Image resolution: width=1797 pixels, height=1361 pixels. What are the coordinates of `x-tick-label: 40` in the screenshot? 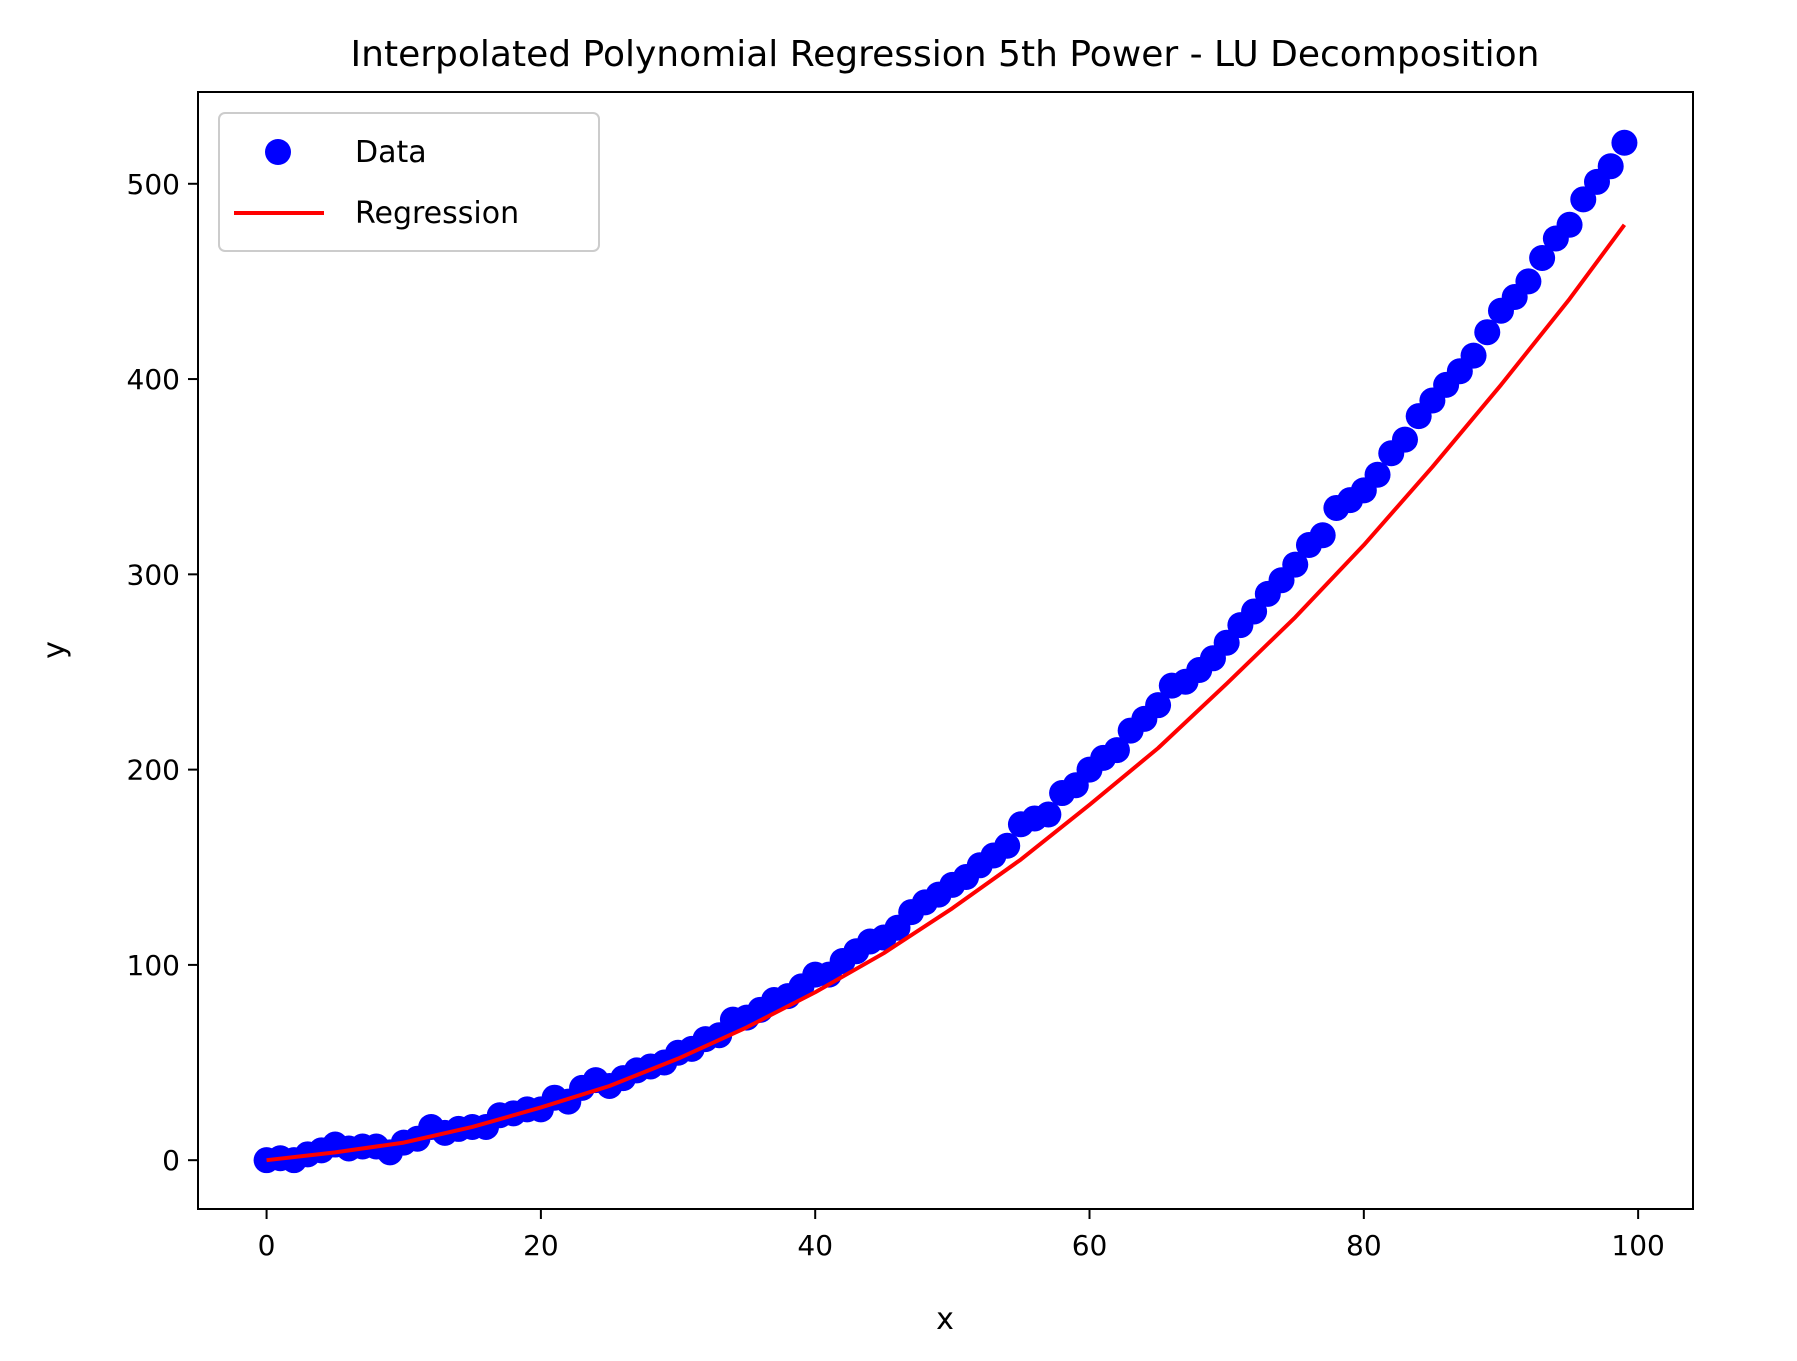 It's located at (815, 1245).